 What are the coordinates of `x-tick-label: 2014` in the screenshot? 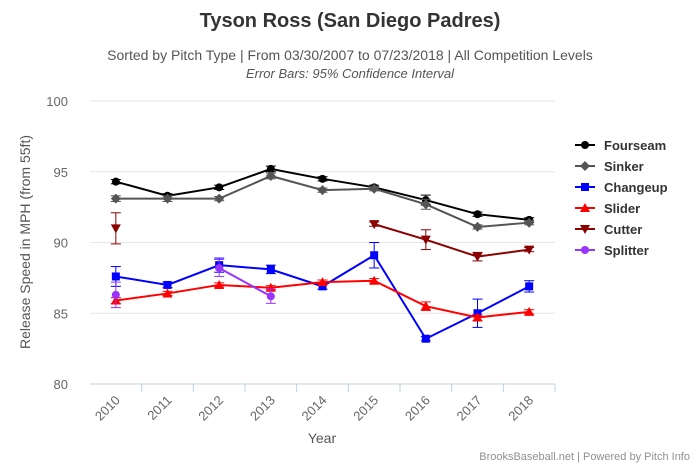 It's located at (314, 408).